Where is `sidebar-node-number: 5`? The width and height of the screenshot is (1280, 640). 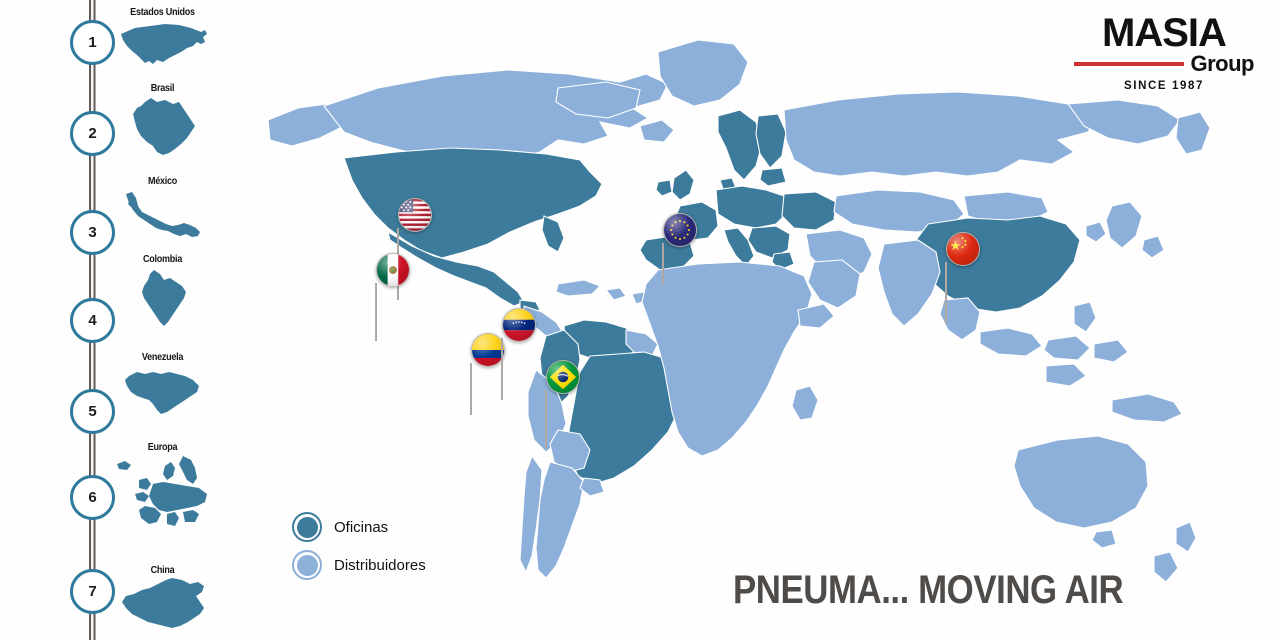 sidebar-node-number: 5 is located at coordinates (92, 411).